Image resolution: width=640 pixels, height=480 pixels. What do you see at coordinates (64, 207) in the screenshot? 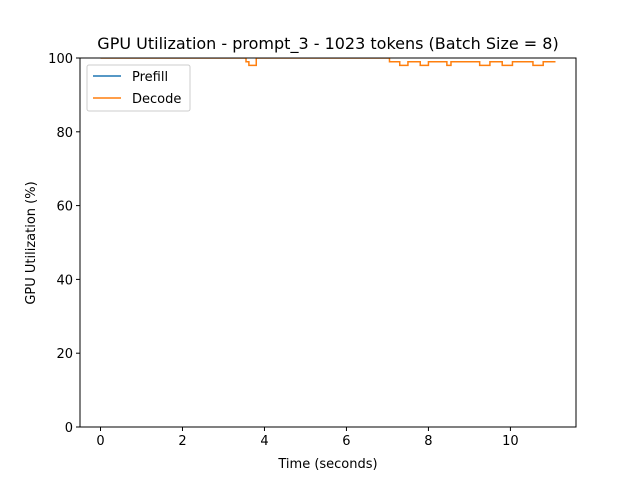
I see `y-tick-label: 60` at bounding box center [64, 207].